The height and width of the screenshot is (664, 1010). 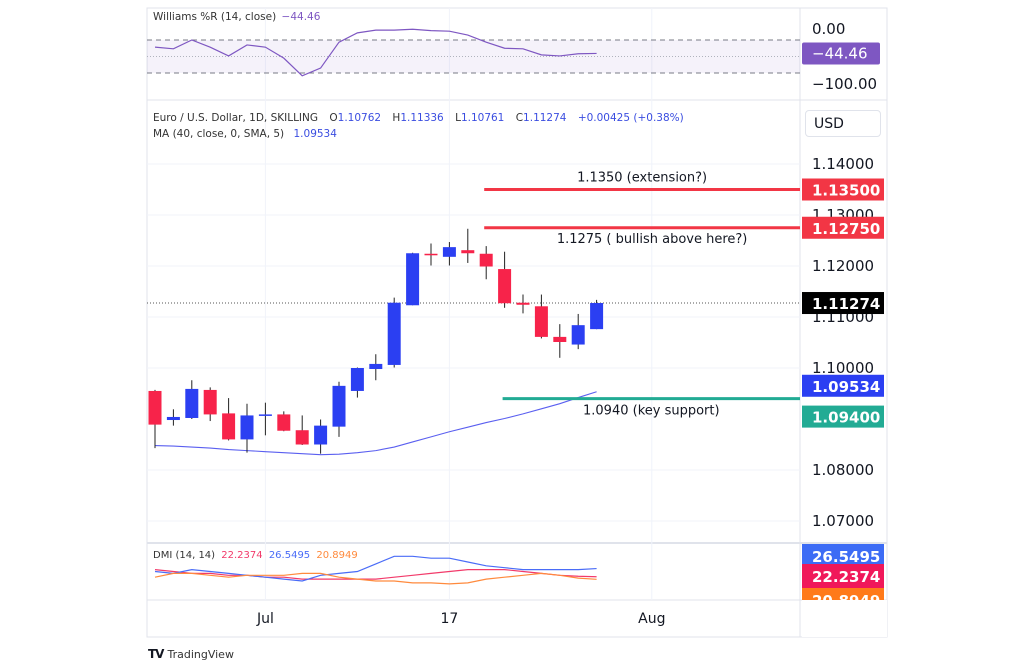 What do you see at coordinates (630, 118) in the screenshot?
I see `change-value: +0.00425 (+0.38%)` at bounding box center [630, 118].